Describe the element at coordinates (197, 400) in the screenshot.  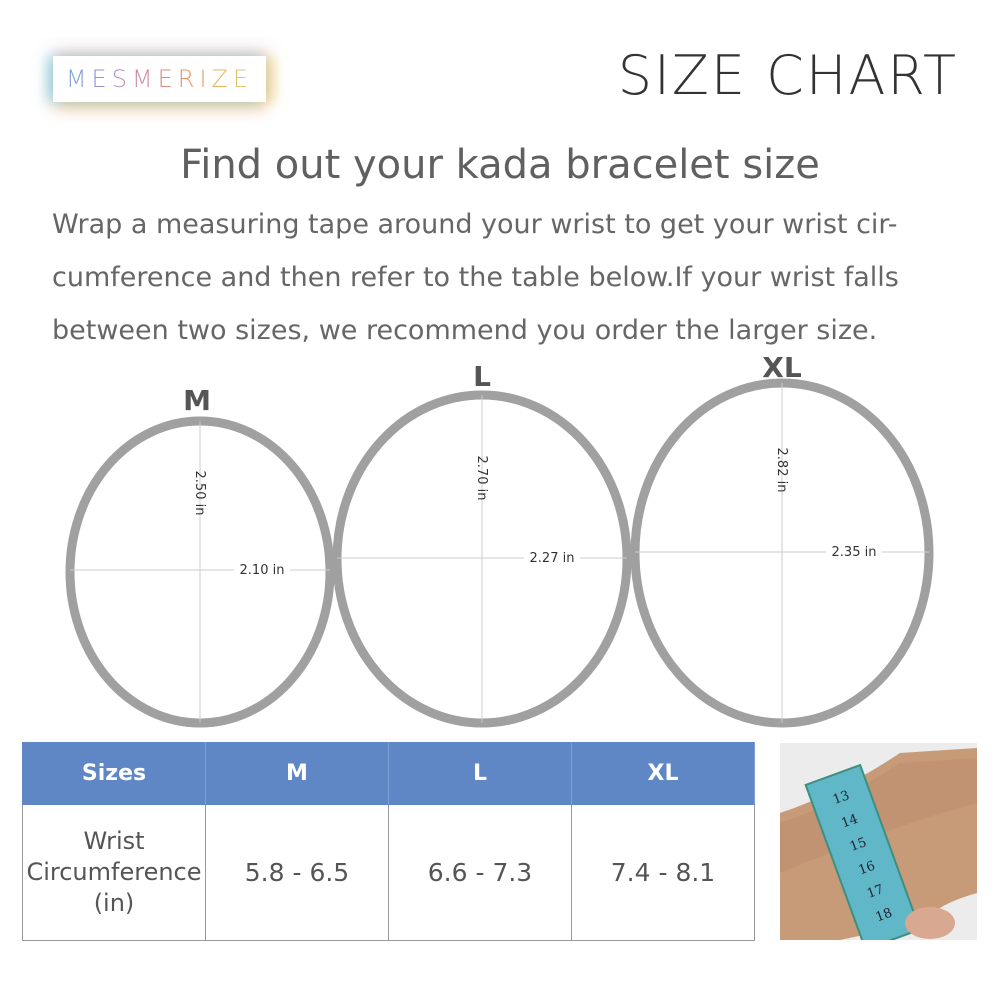
I see `ring-size-label: M` at that location.